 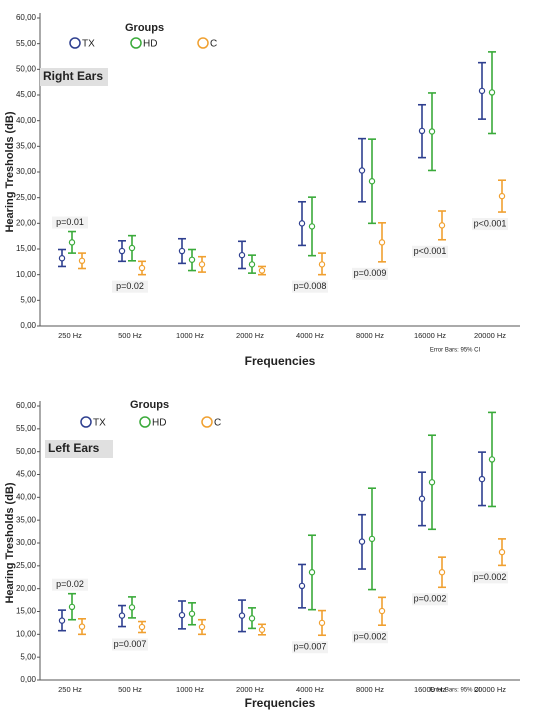 I want to click on p-value: p=0.008, so click(x=310, y=286).